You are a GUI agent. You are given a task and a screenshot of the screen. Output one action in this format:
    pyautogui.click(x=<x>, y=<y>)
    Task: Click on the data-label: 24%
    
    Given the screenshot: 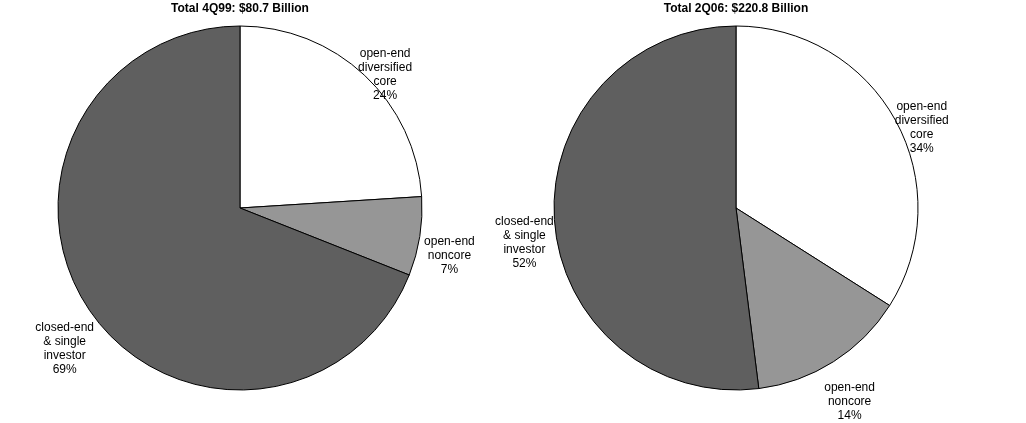 What is the action you would take?
    pyautogui.click(x=385, y=95)
    